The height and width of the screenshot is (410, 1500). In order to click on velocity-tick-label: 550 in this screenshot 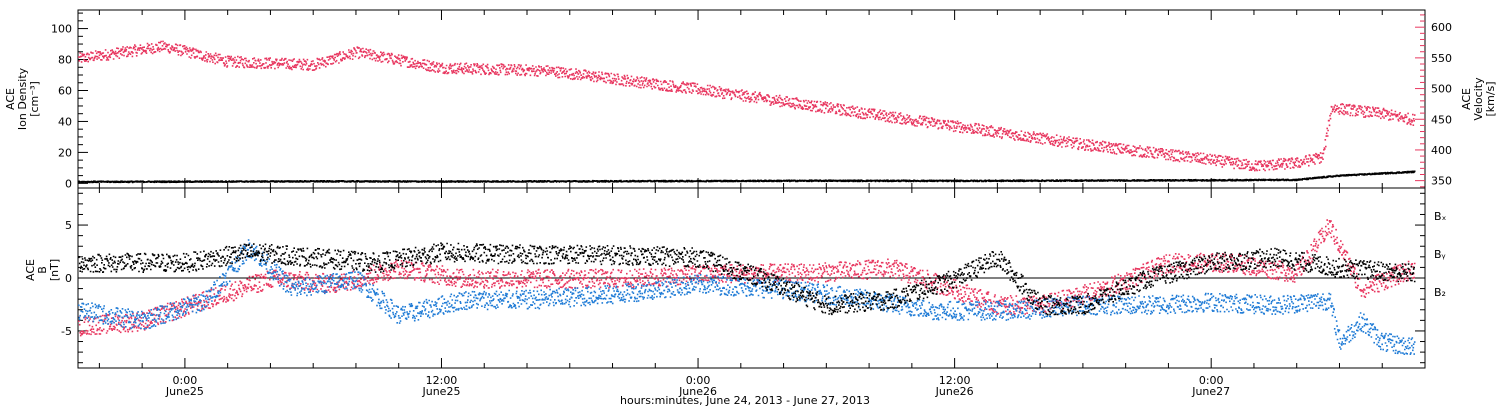, I will do `click(1441, 58)`.